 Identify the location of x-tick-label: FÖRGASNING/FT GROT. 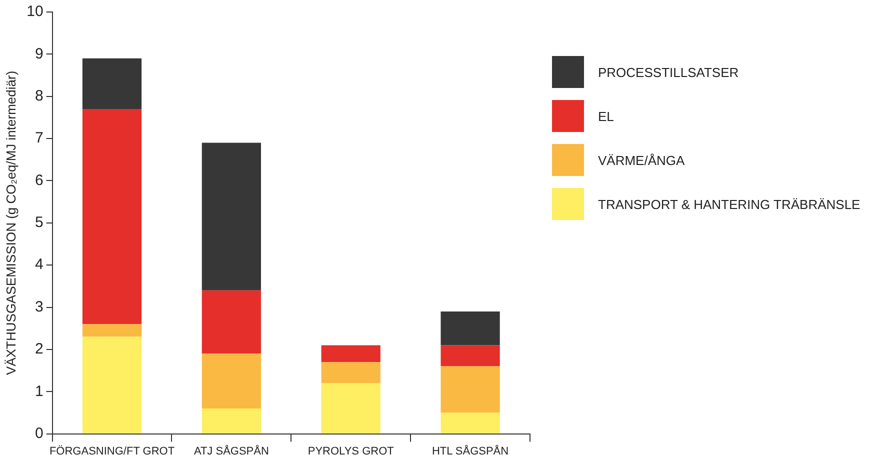
(112, 451).